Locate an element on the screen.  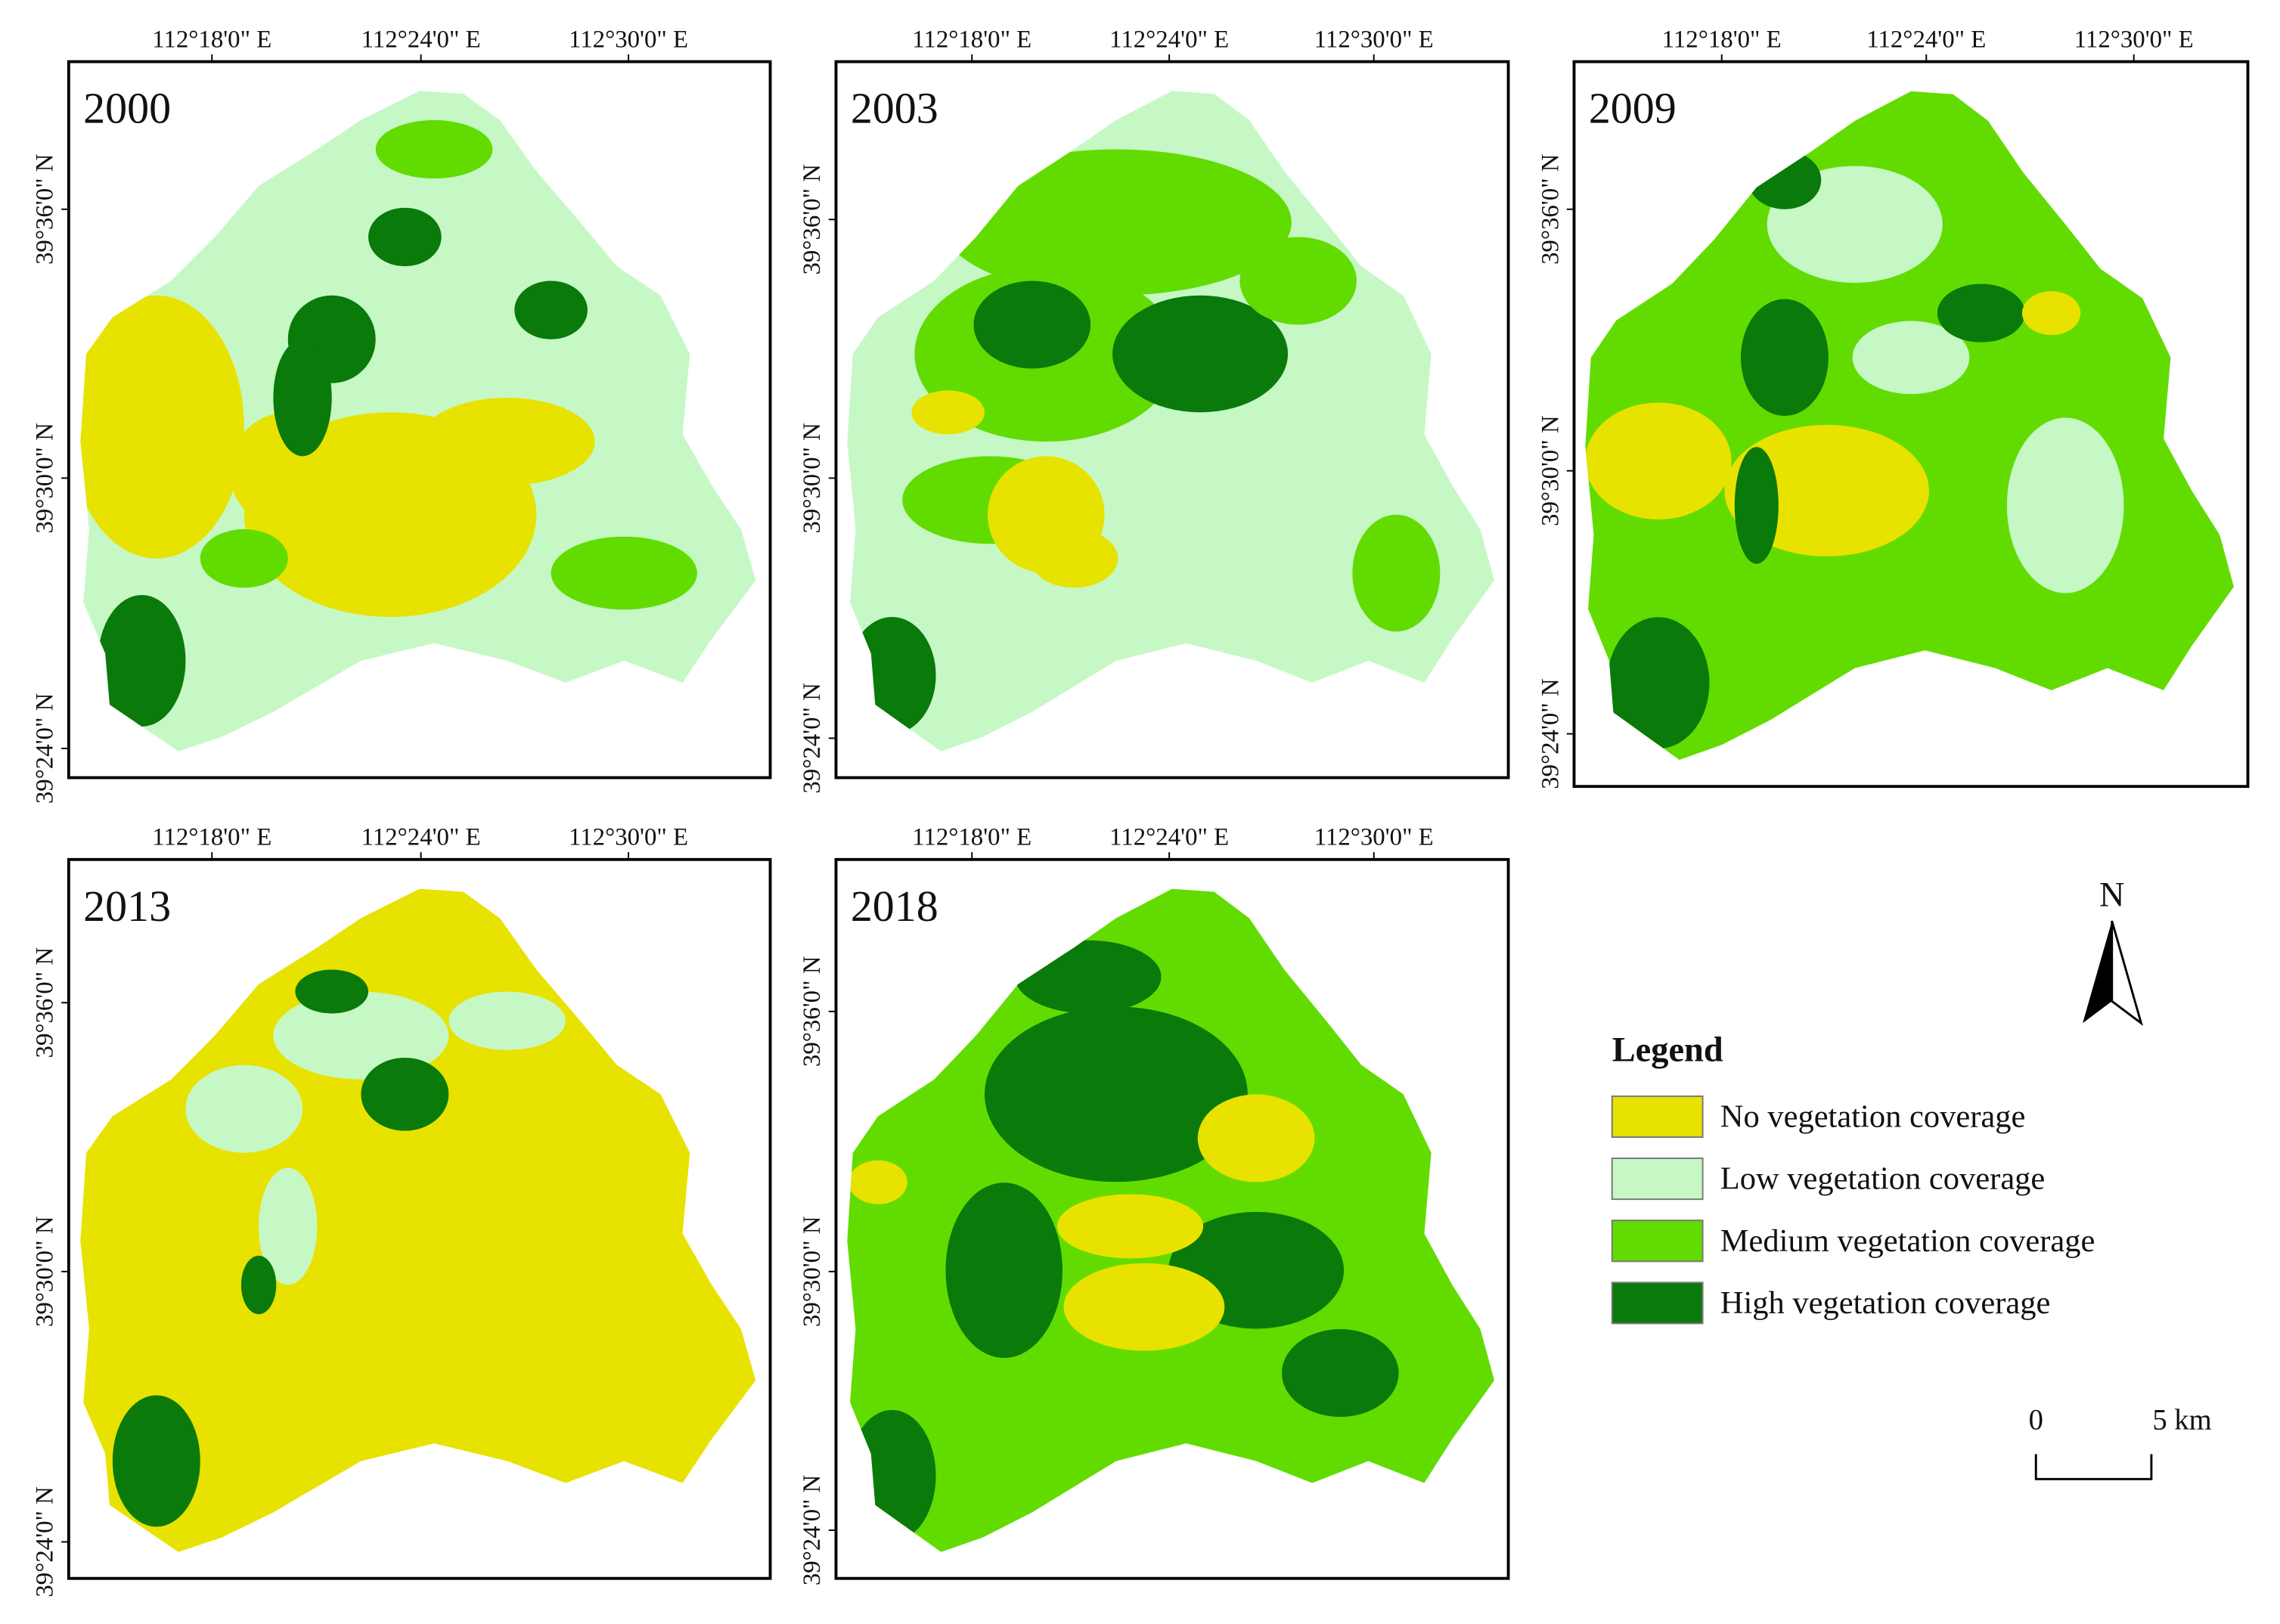
arrow-right is located at coordinates (2127, 973).